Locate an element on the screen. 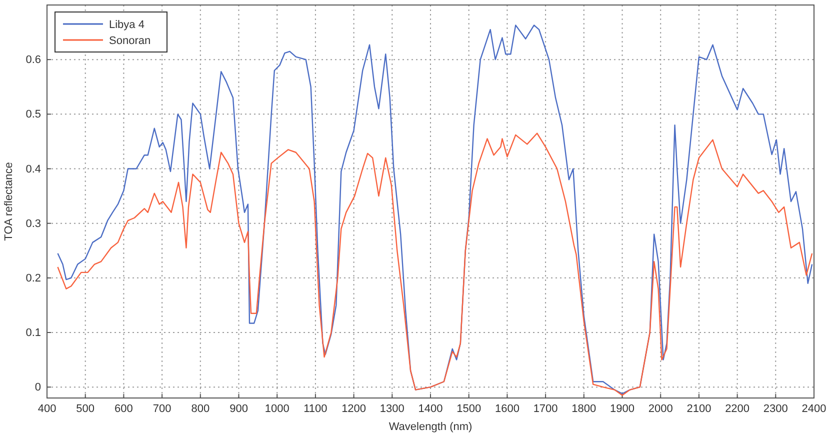  x-tick-label: 2200 is located at coordinates (737, 408).